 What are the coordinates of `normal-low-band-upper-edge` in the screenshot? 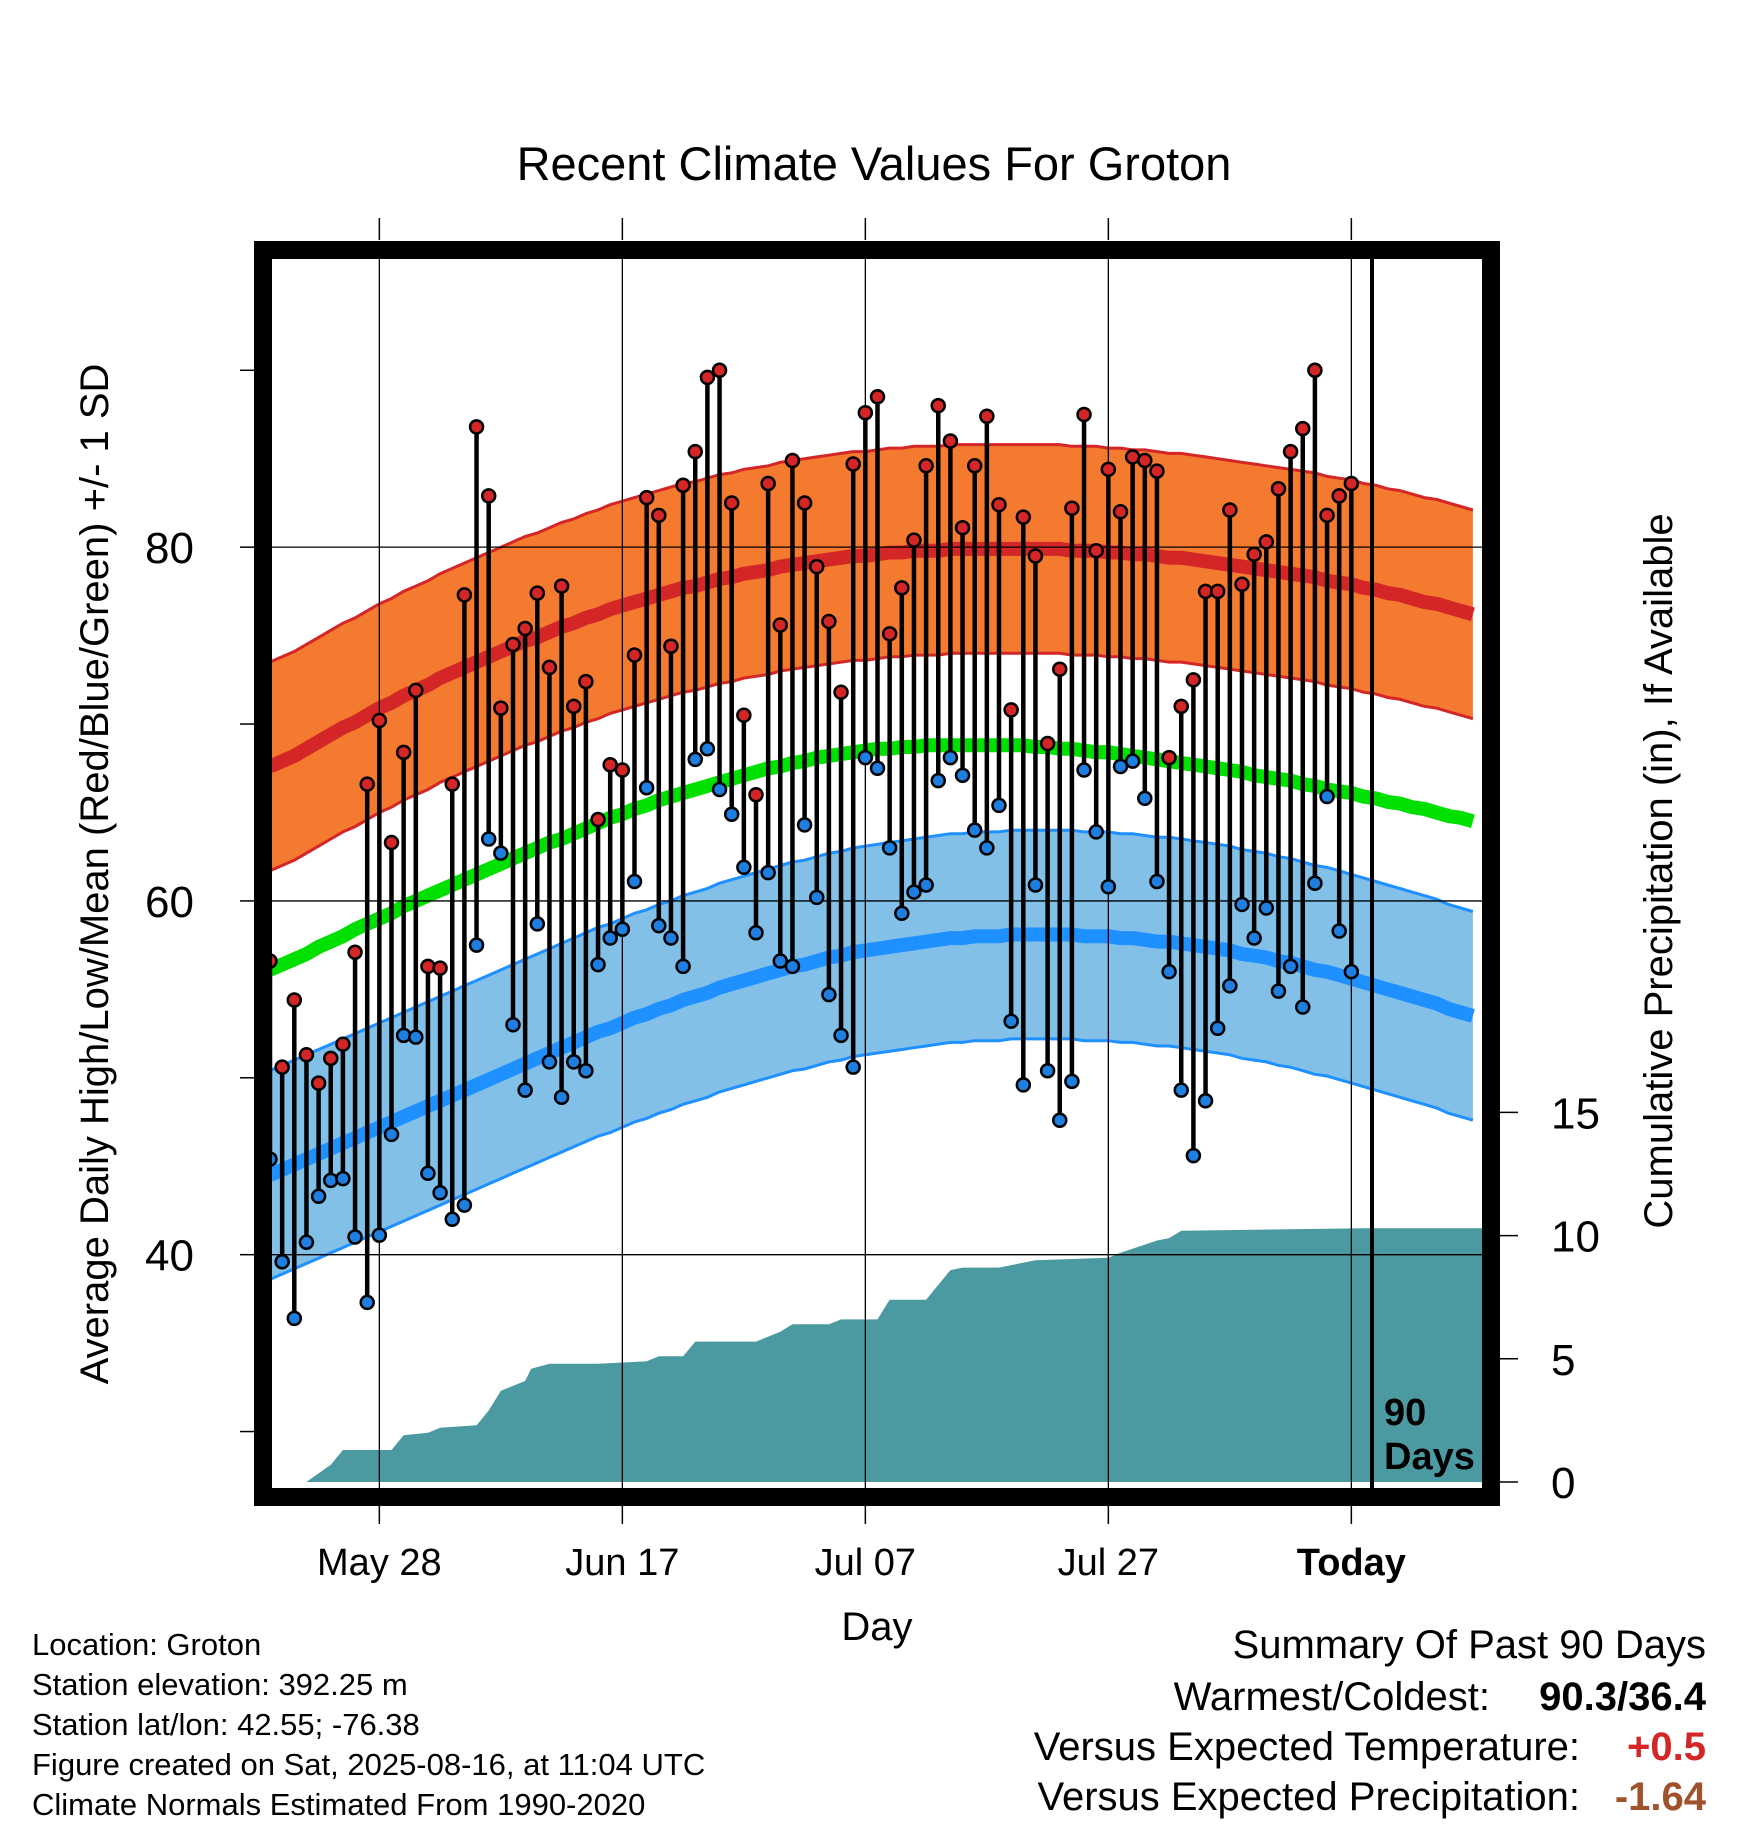 It's located at (871, 950).